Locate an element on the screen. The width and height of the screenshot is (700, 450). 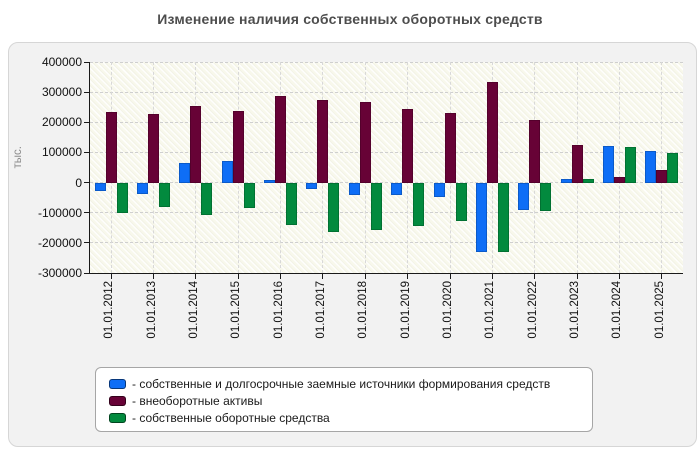
bar-sources-01.01.2025 is located at coordinates (651, 167).